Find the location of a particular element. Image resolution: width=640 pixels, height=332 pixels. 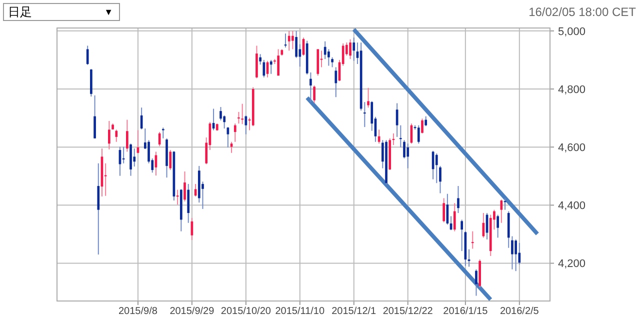

y-tick-label: 4,600 is located at coordinates (572, 148).